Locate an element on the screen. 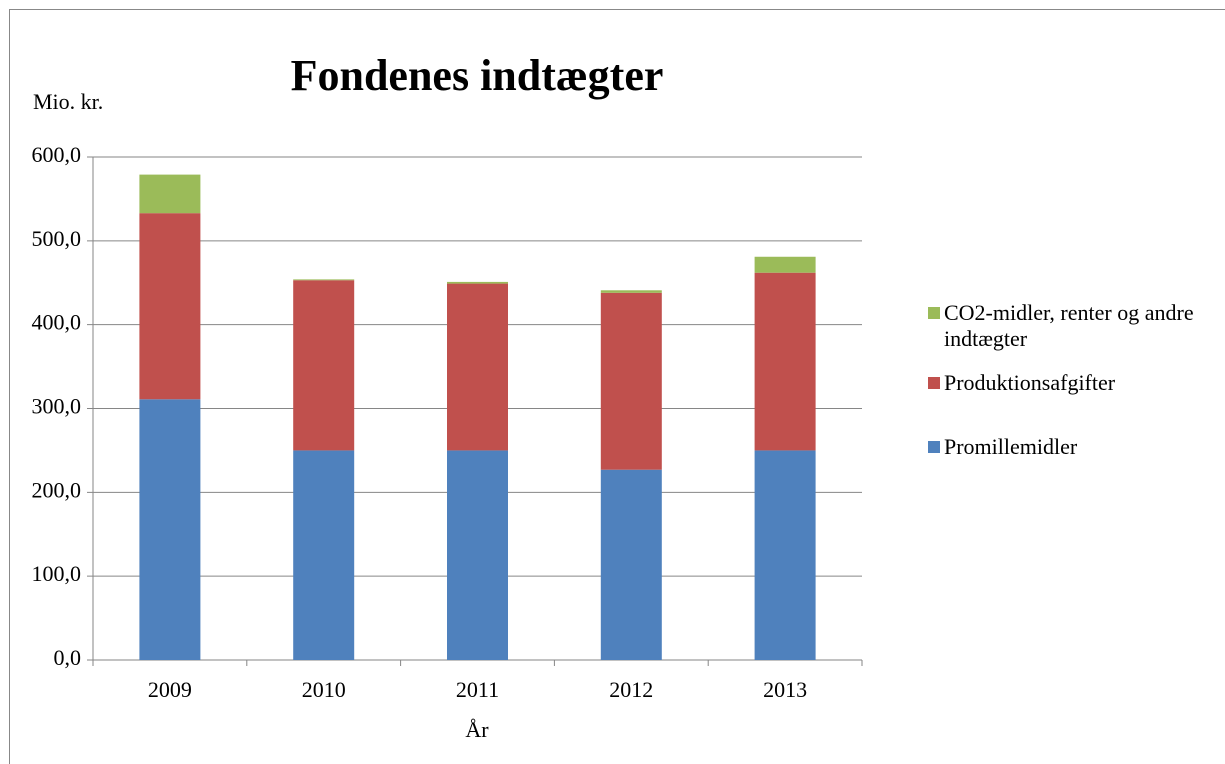  y-tick-label: 200,0 is located at coordinates (57, 489).